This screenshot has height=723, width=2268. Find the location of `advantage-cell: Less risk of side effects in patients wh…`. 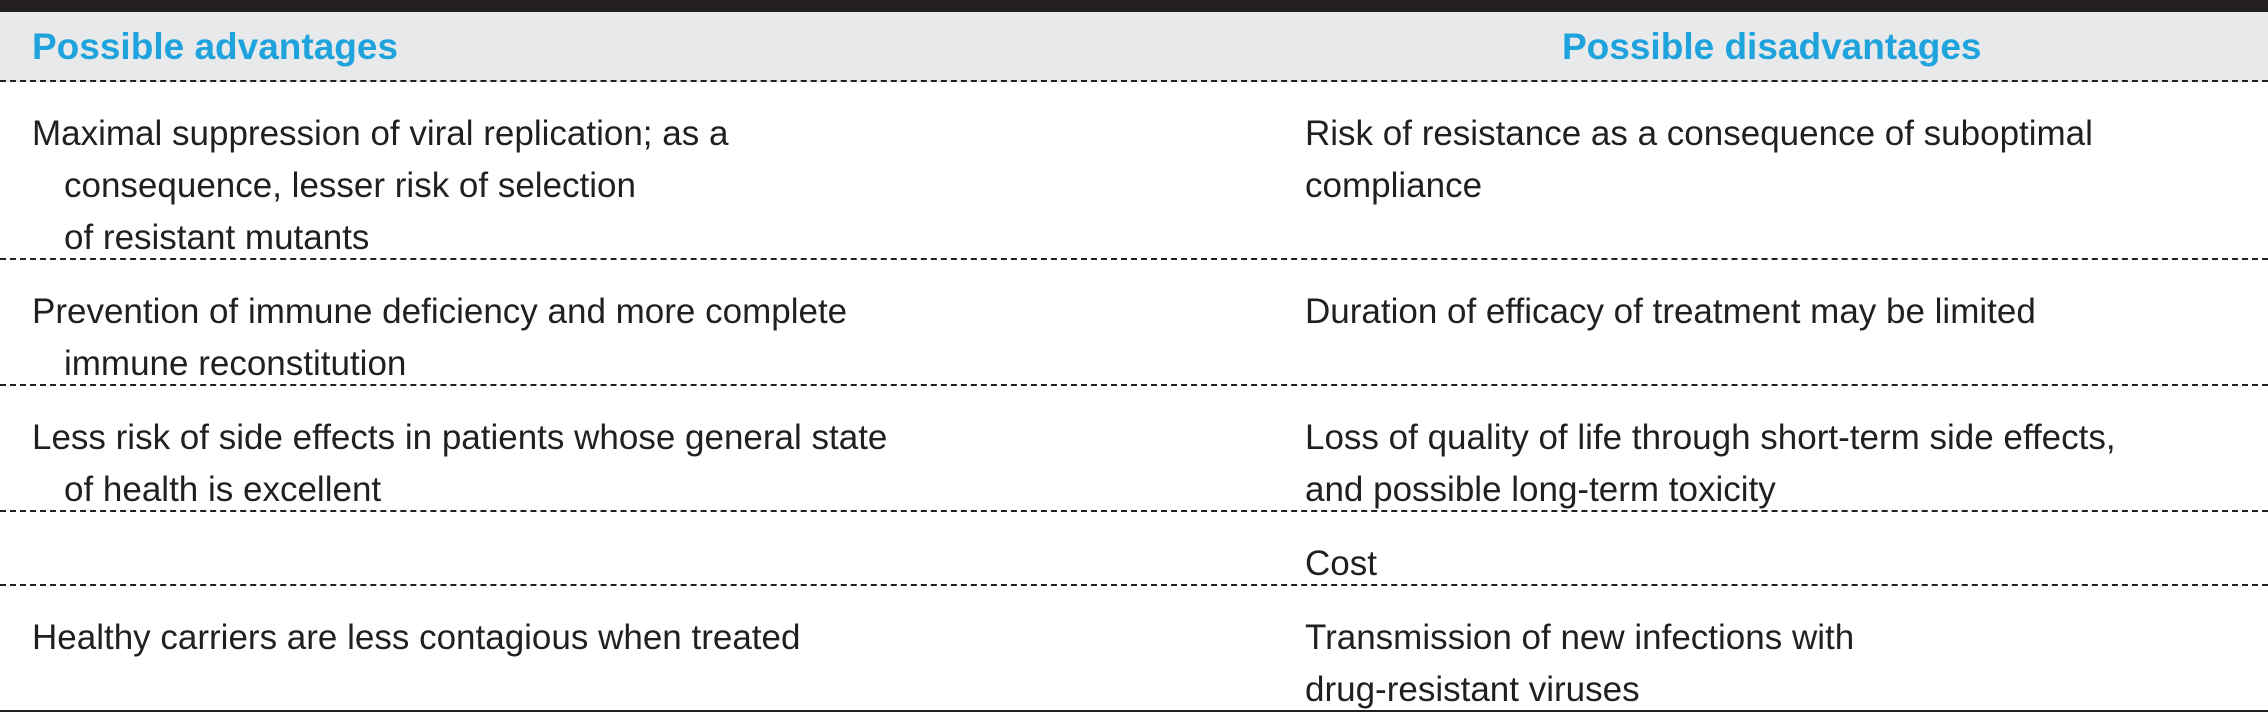

advantage-cell: Less risk of side effects in patients wh… is located at coordinates (459, 464).